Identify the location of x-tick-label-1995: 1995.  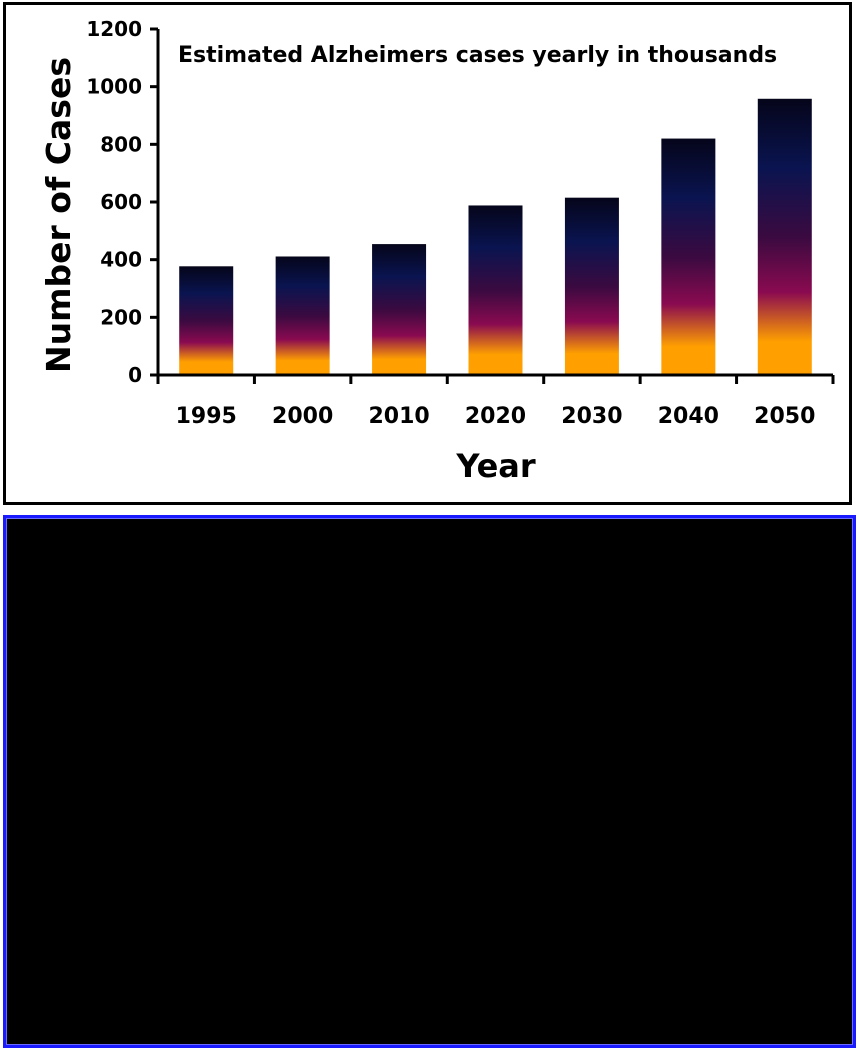
(206, 416).